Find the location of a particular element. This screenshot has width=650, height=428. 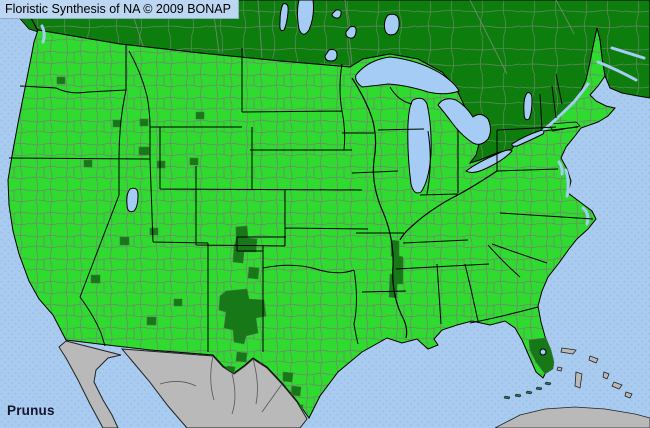

baja-california is located at coordinates (90, 384).